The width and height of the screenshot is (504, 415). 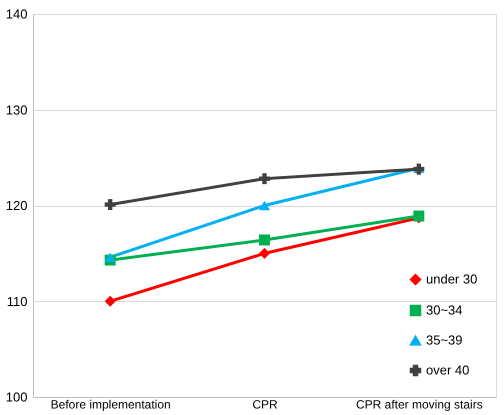 What do you see at coordinates (17, 397) in the screenshot?
I see `y-tick-label: 100` at bounding box center [17, 397].